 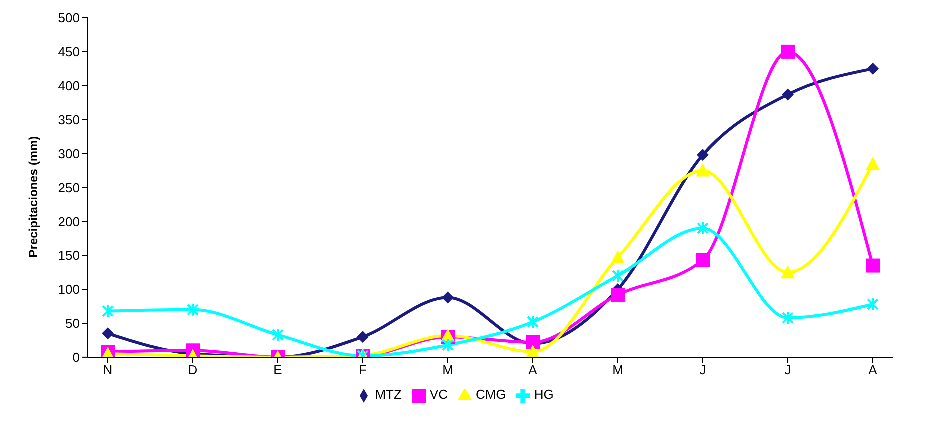 I want to click on y-tick-label: 150, so click(x=69, y=256).